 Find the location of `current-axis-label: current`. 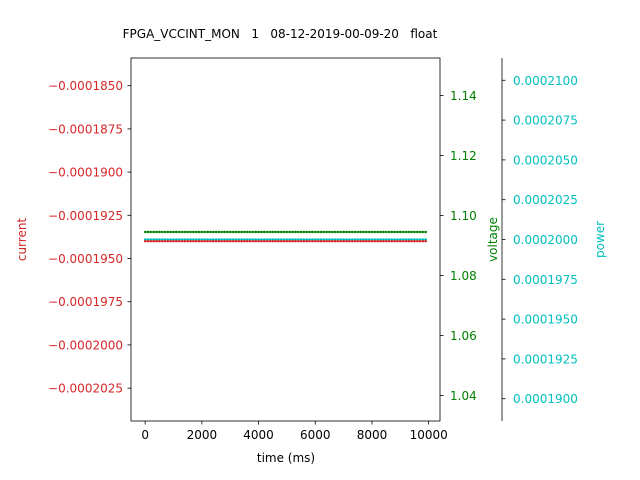

current-axis-label: current is located at coordinates (22, 240).